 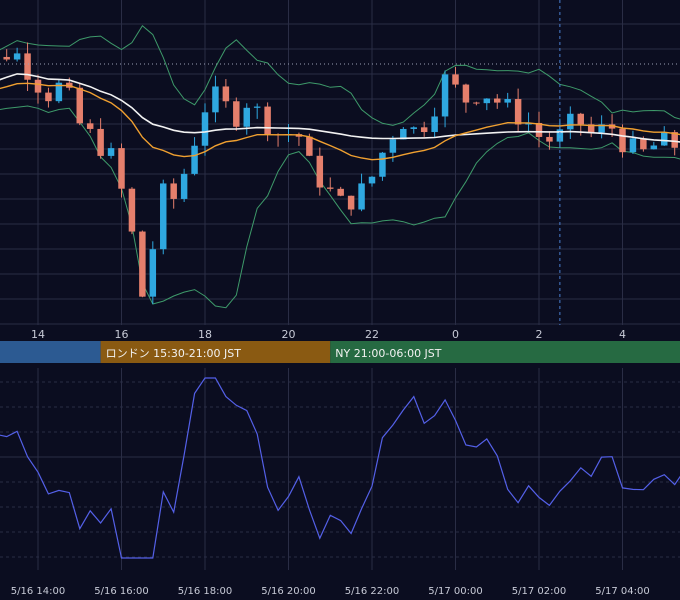 What do you see at coordinates (455, 591) in the screenshot?
I see `osc-x-tick-label: 5/17 00:00` at bounding box center [455, 591].